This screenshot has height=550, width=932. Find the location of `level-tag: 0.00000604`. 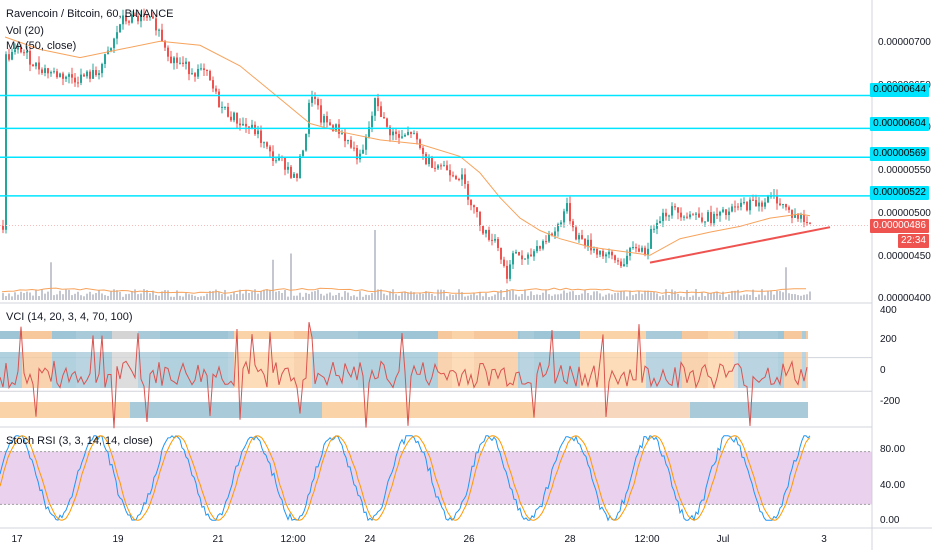

level-tag: 0.00000604 is located at coordinates (899, 124).